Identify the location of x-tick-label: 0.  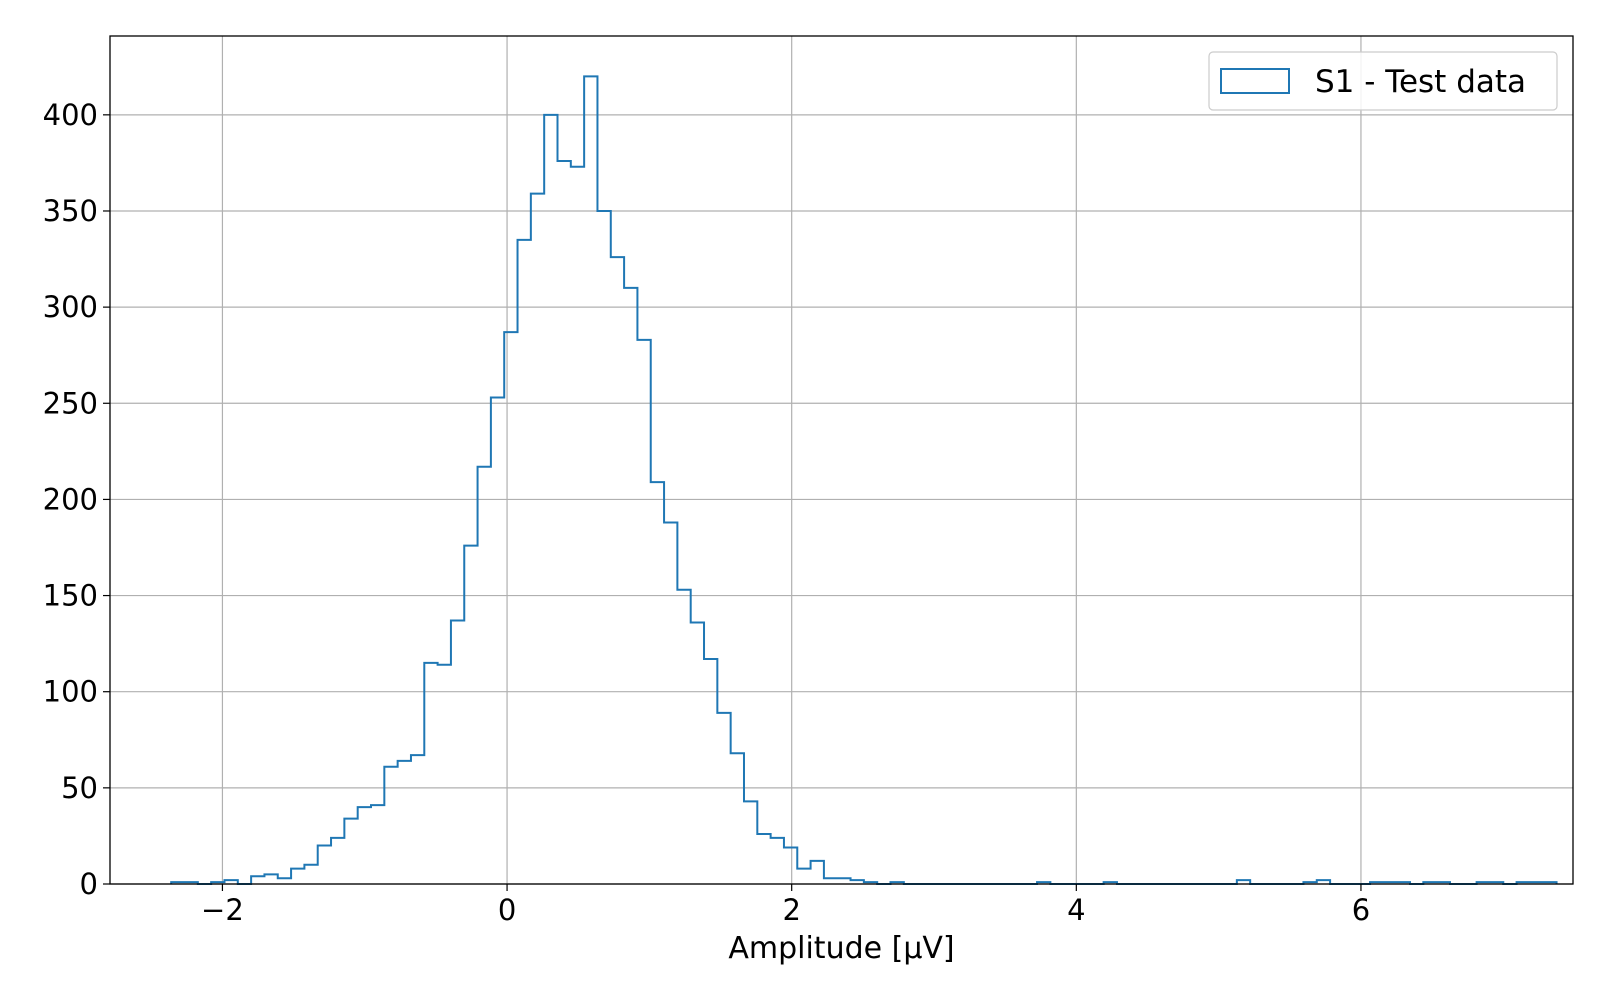
(507, 910).